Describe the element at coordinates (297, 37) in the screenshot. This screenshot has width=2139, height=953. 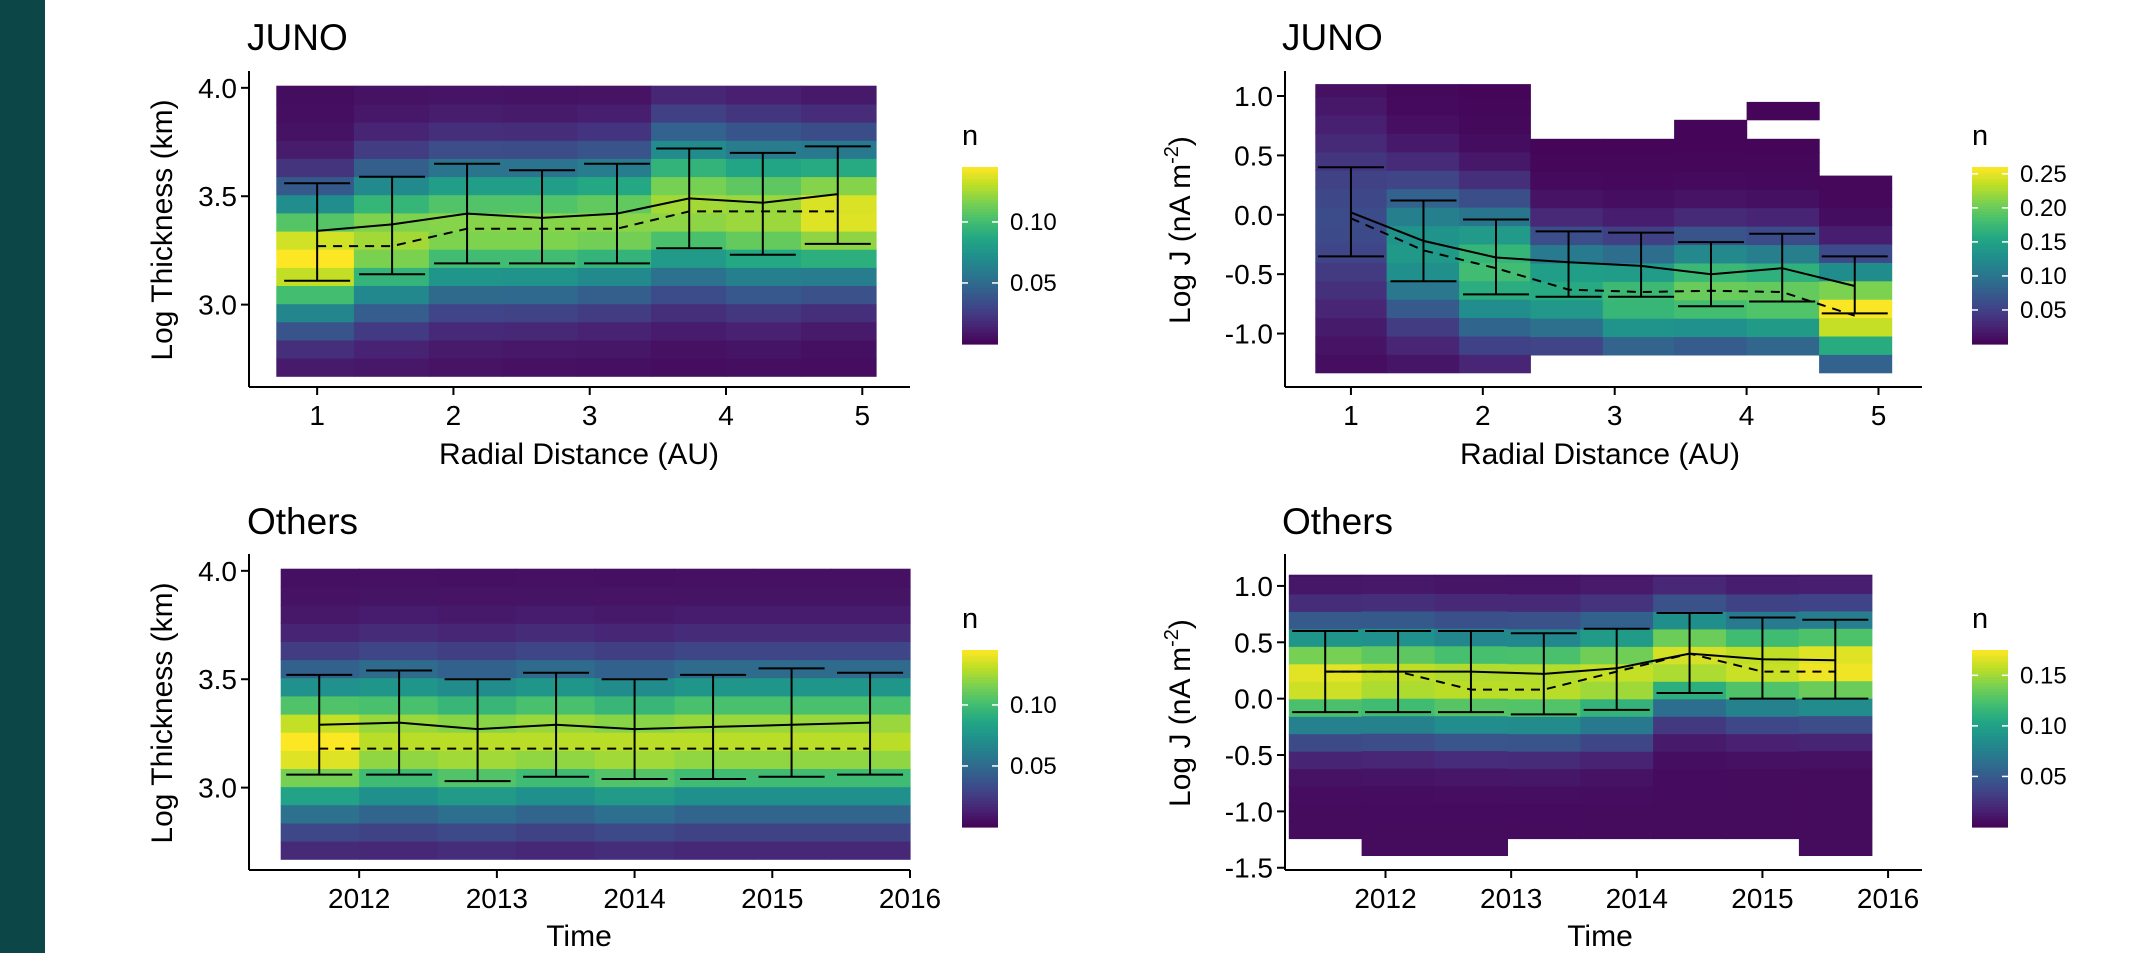
I see `panel-title: JUNO` at that location.